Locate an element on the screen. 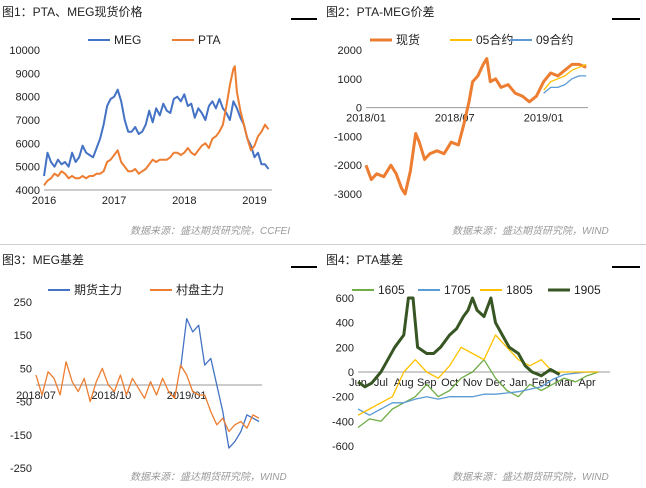 The image size is (646, 488). legend-label: 1705 is located at coordinates (457, 290).